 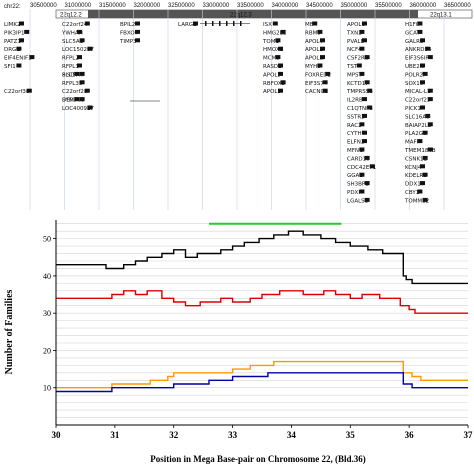 I want to click on gene-label: TOM1, so click(x=270, y=42).